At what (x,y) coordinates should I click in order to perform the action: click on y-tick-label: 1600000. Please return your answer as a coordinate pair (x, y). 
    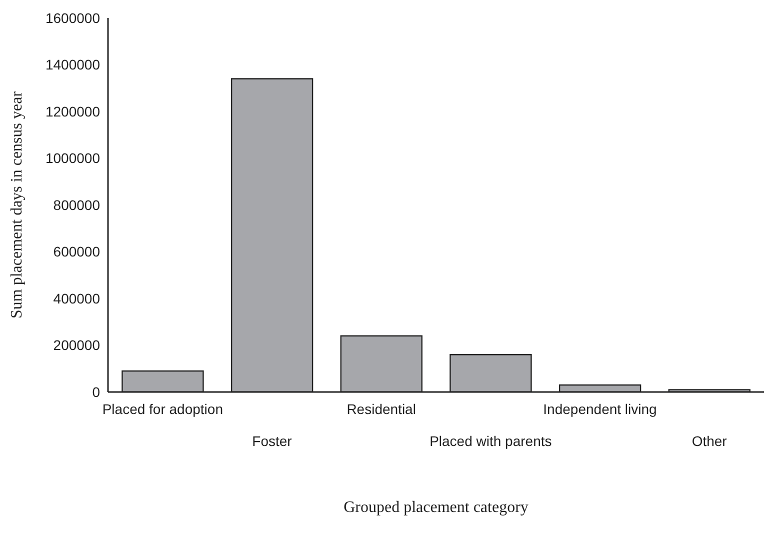
    Looking at the image, I should click on (72, 18).